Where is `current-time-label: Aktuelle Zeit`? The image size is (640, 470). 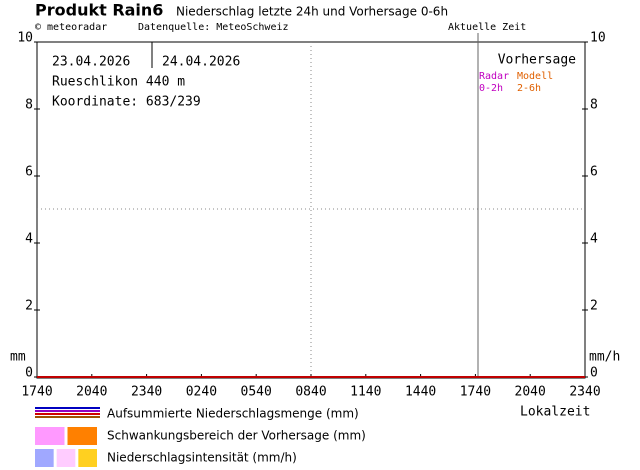
current-time-label: Aktuelle Zeit is located at coordinates (487, 27).